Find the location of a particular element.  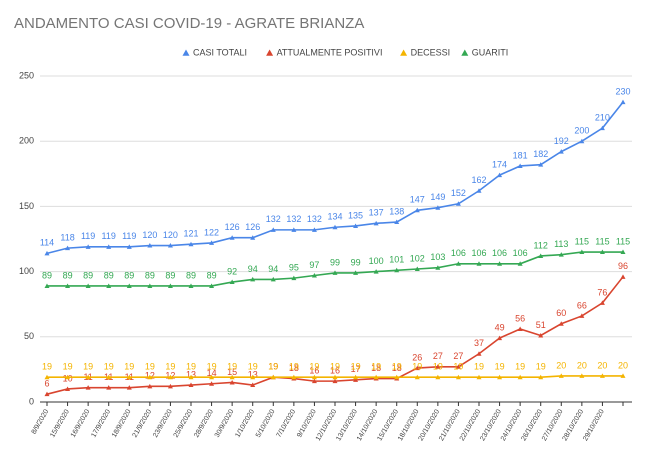

data-label: 16 is located at coordinates (335, 371).